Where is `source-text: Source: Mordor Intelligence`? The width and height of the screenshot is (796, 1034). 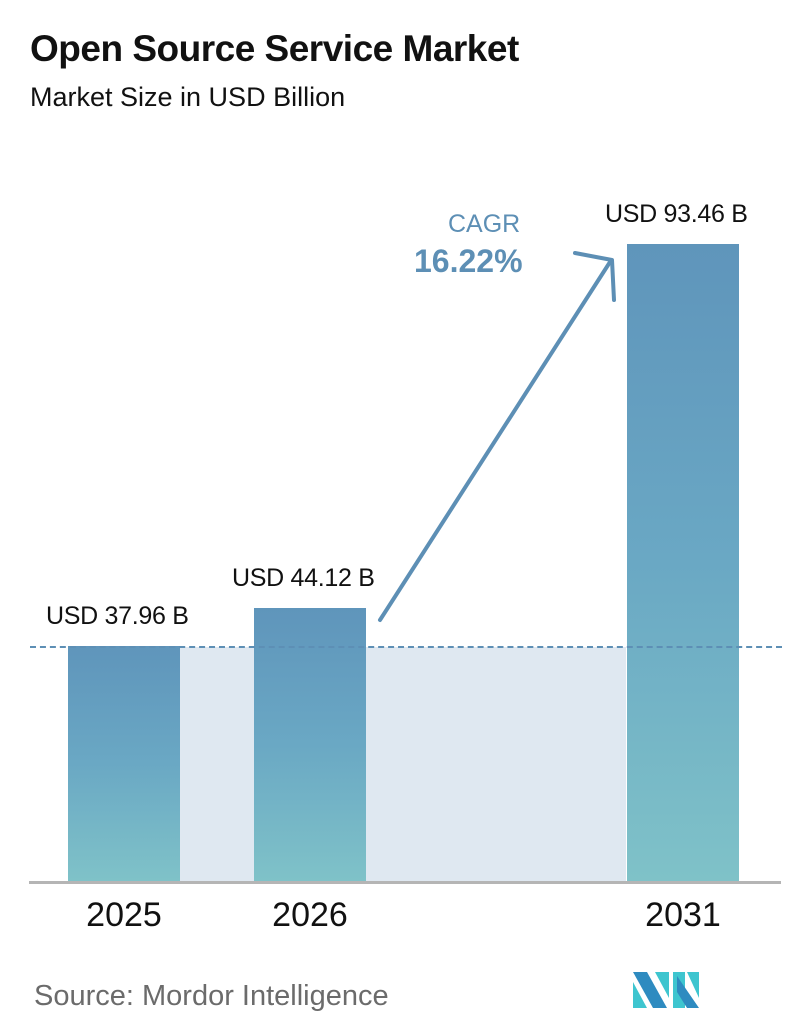 source-text: Source: Mordor Intelligence is located at coordinates (211, 996).